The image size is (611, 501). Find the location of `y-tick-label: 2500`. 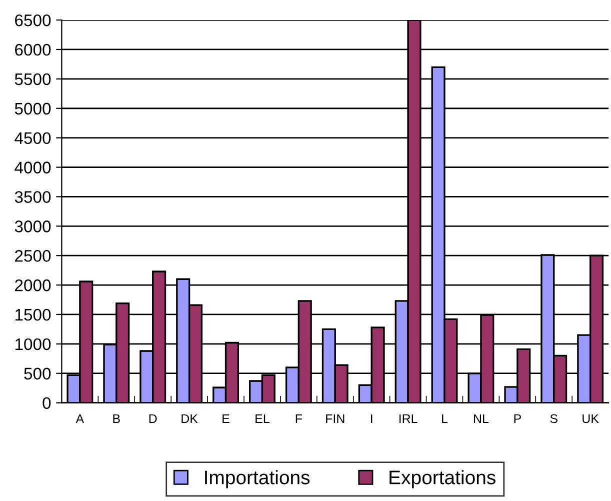

y-tick-label: 2500 is located at coordinates (33, 256).